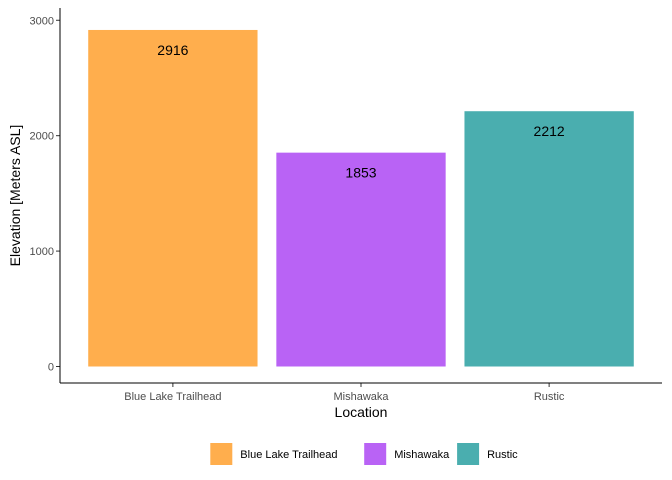 This screenshot has height=480, width=672. Describe the element at coordinates (42, 137) in the screenshot. I see `y-tick-label: 2000` at that location.